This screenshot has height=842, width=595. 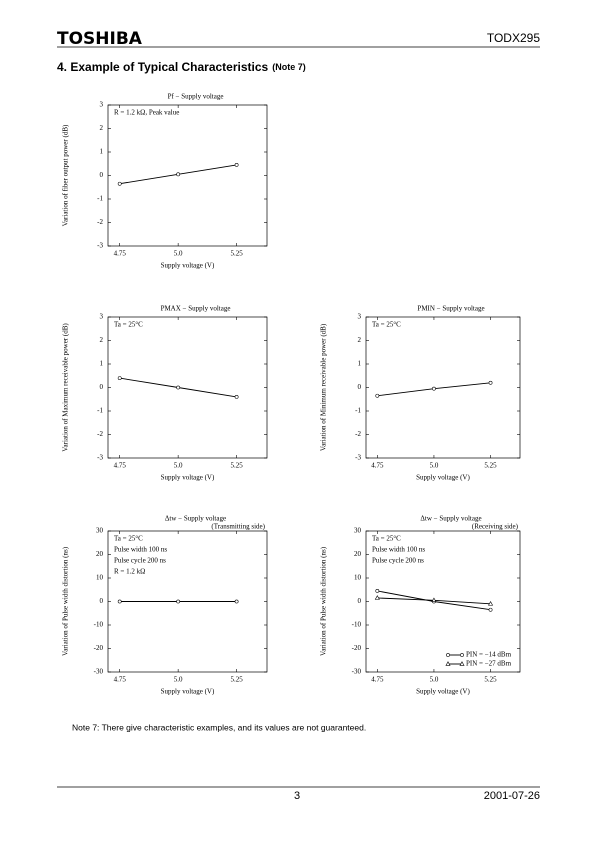 What do you see at coordinates (196, 97) in the screenshot?
I see `chart-title: Pf − Supply voltage` at bounding box center [196, 97].